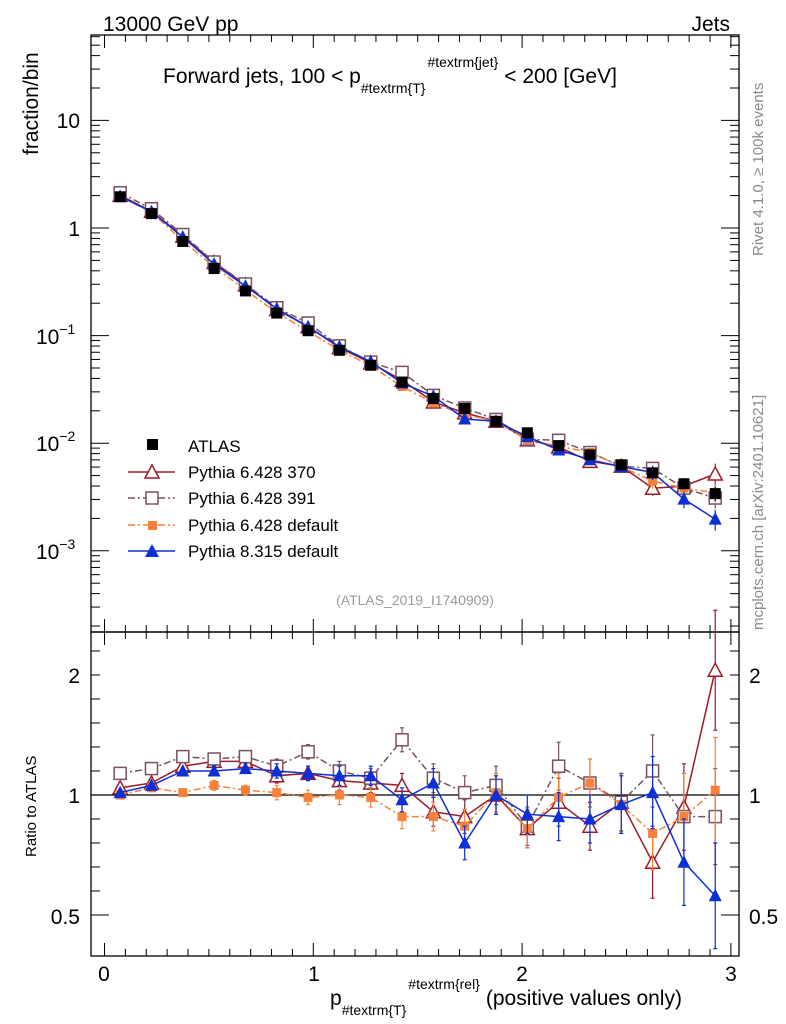 The width and height of the screenshot is (786, 1024). Describe the element at coordinates (758, 512) in the screenshot. I see `mcplots-label: mcplots.cern.ch [arXiv:2401.10621]` at that location.